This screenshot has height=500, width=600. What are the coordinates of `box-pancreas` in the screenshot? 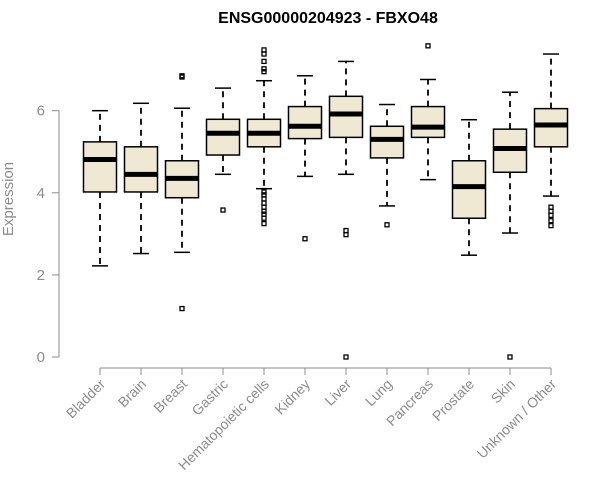 It's located at (428, 112).